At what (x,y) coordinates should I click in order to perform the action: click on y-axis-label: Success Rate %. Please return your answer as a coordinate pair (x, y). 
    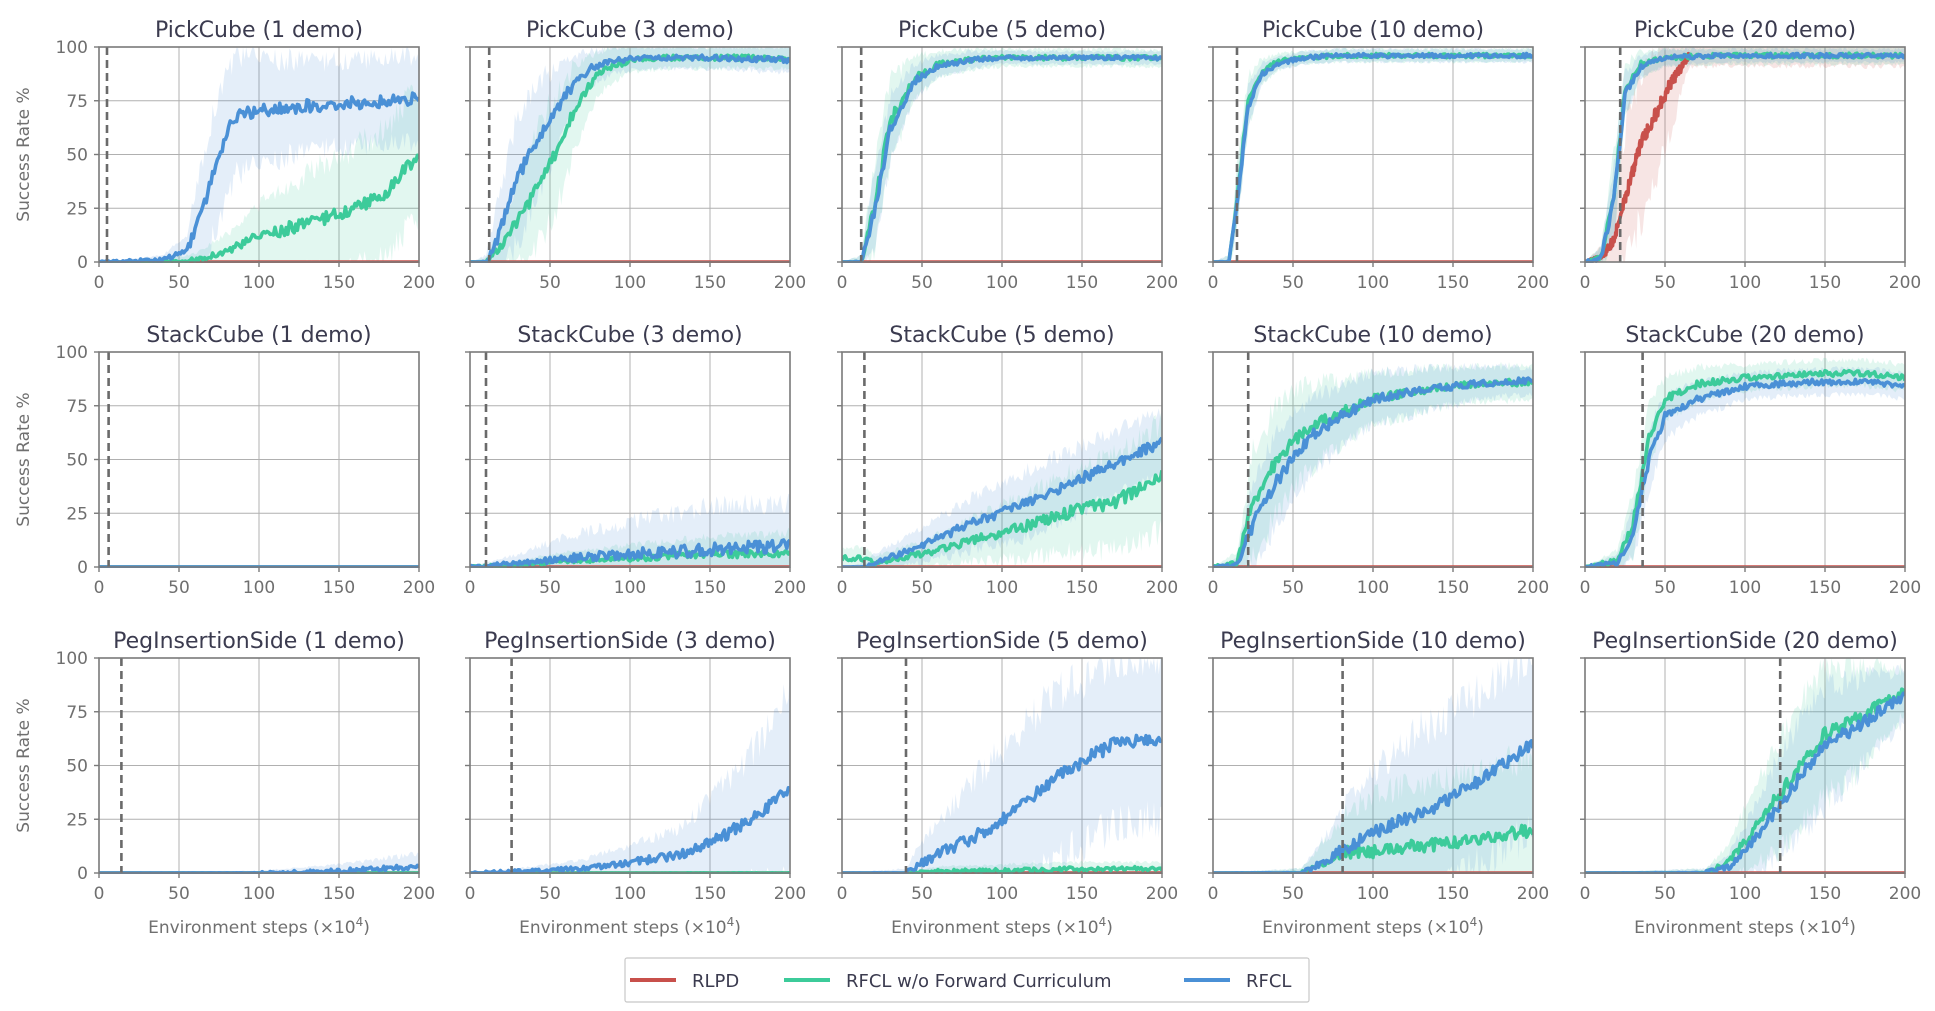
    Looking at the image, I should click on (24, 765).